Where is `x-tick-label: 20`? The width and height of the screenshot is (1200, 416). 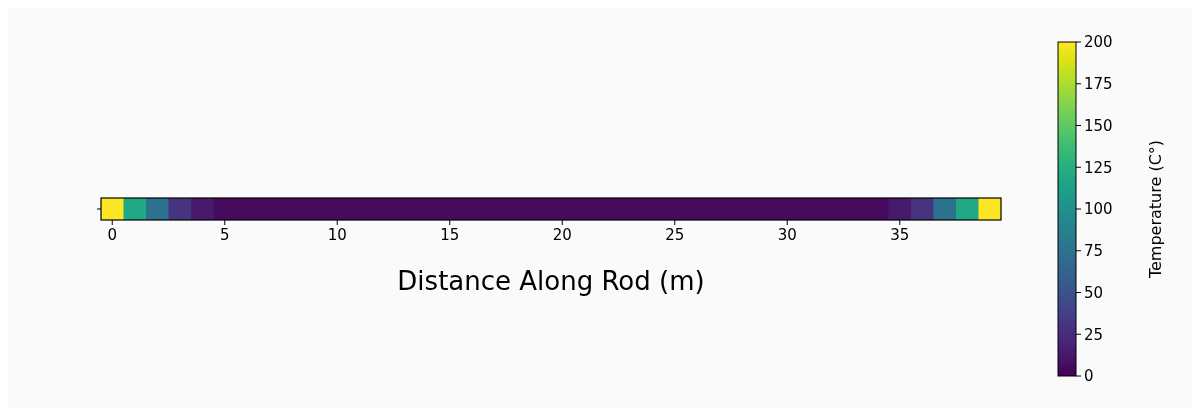
x-tick-label: 20 is located at coordinates (562, 235).